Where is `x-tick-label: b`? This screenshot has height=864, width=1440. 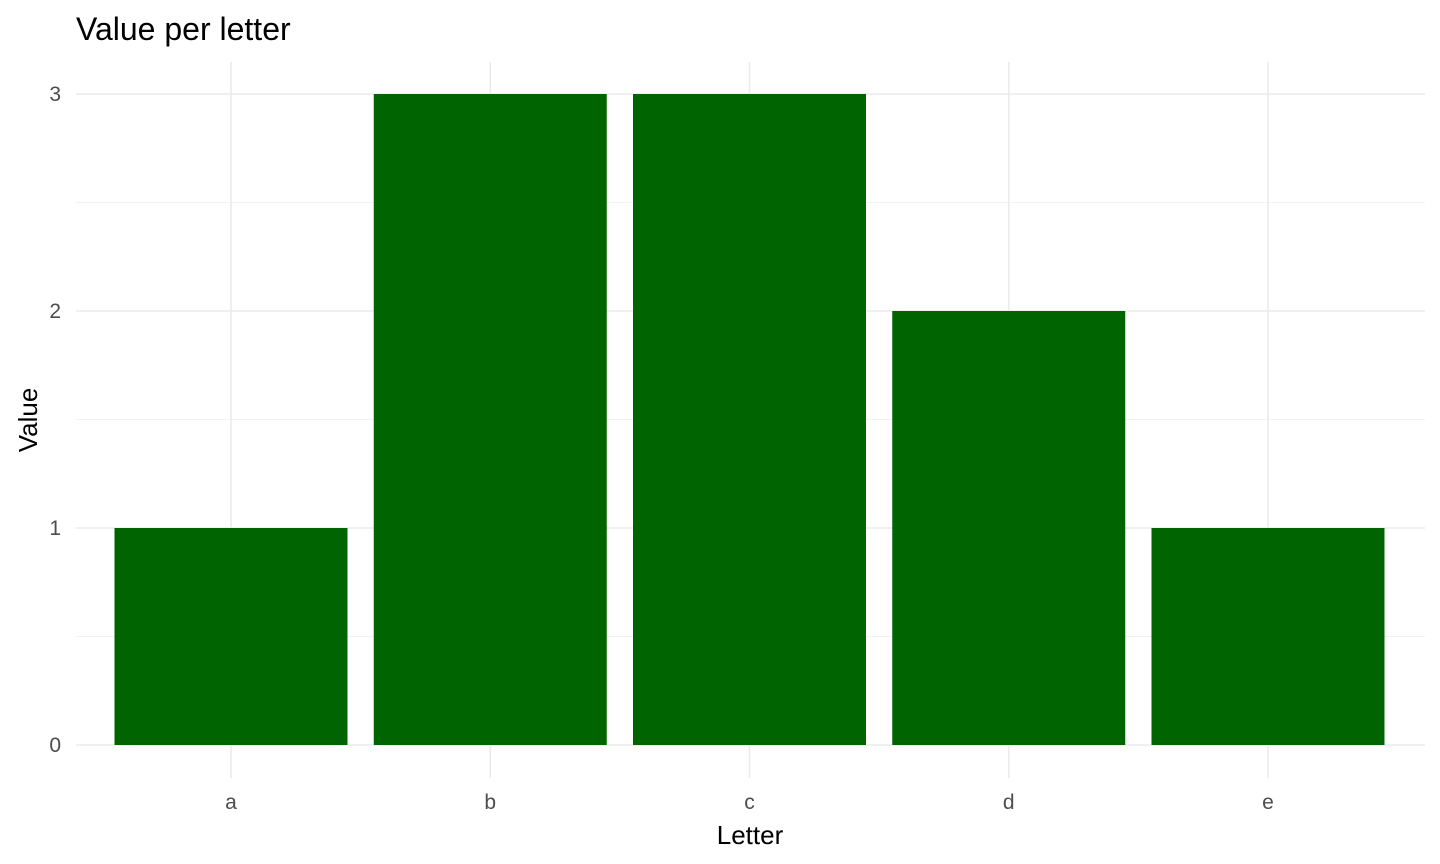
x-tick-label: b is located at coordinates (490, 802).